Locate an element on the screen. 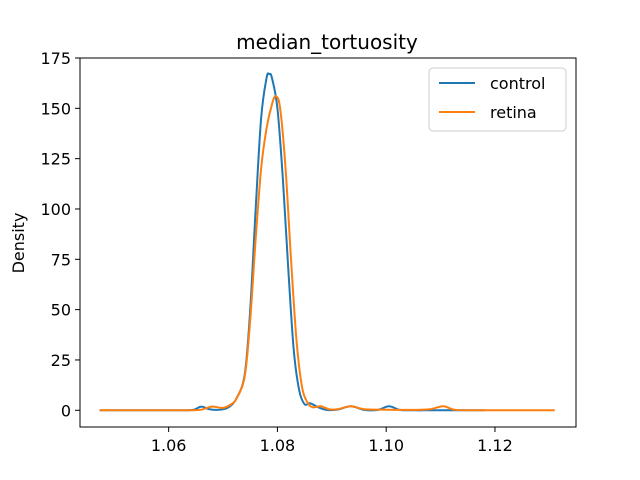  x-tick-label: 1.12 is located at coordinates (495, 445).